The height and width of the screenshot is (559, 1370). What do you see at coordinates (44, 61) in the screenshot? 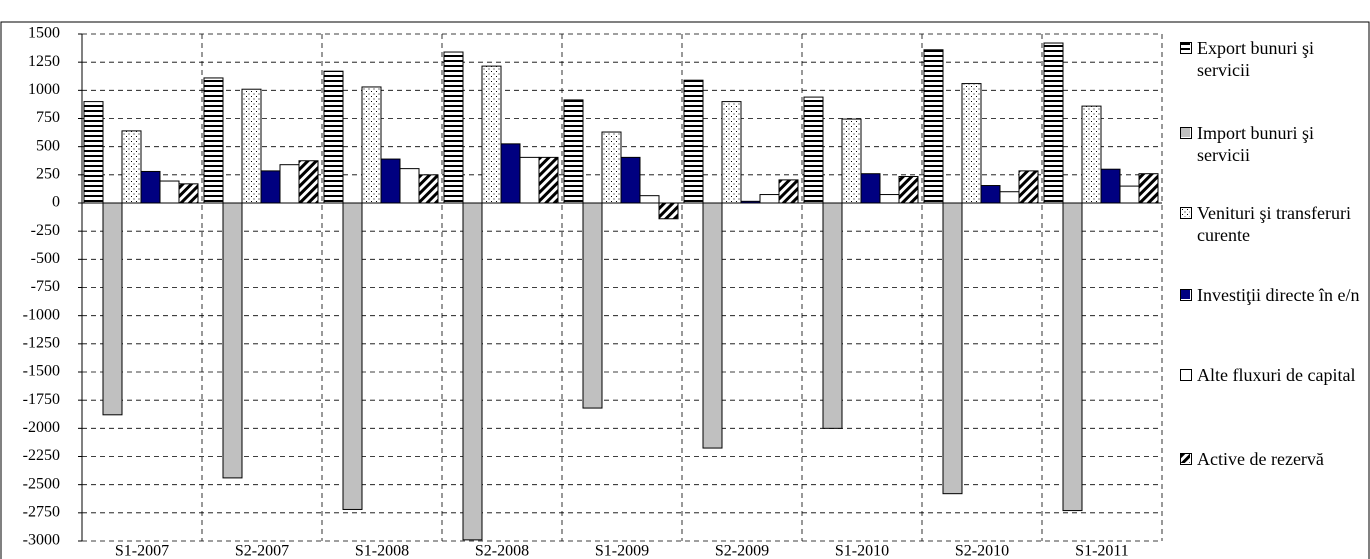
I see `y-tick-label: 1250` at bounding box center [44, 61].